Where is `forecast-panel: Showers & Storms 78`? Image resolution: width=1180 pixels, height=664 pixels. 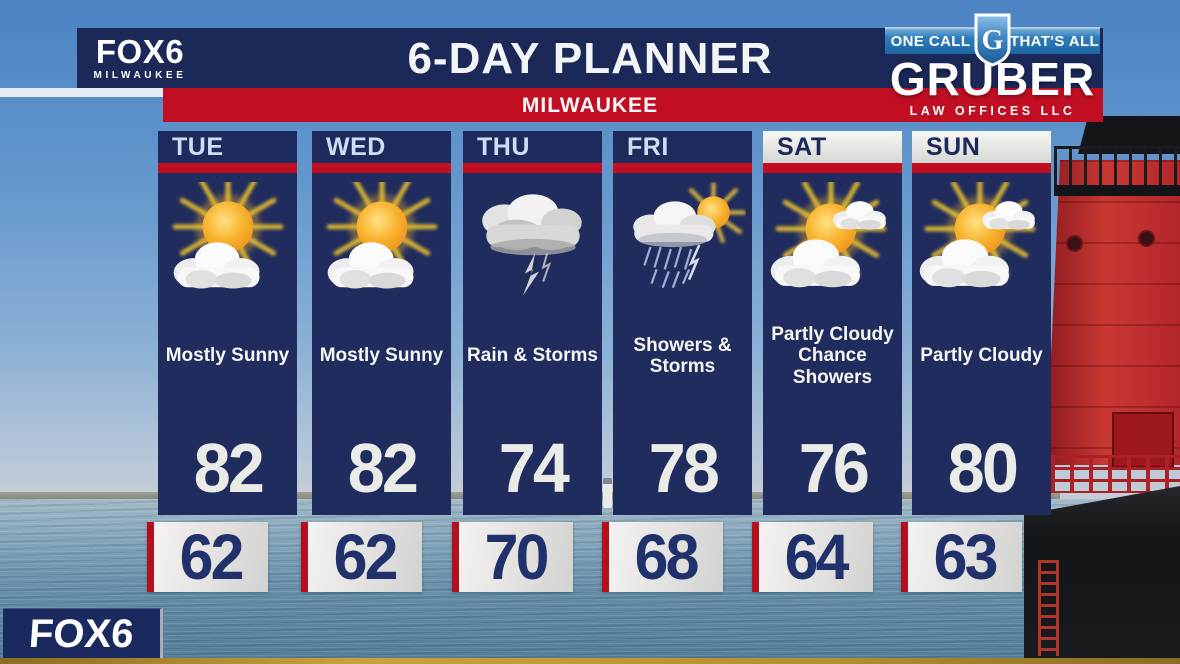 forecast-panel: Showers & Storms 78 is located at coordinates (682, 344).